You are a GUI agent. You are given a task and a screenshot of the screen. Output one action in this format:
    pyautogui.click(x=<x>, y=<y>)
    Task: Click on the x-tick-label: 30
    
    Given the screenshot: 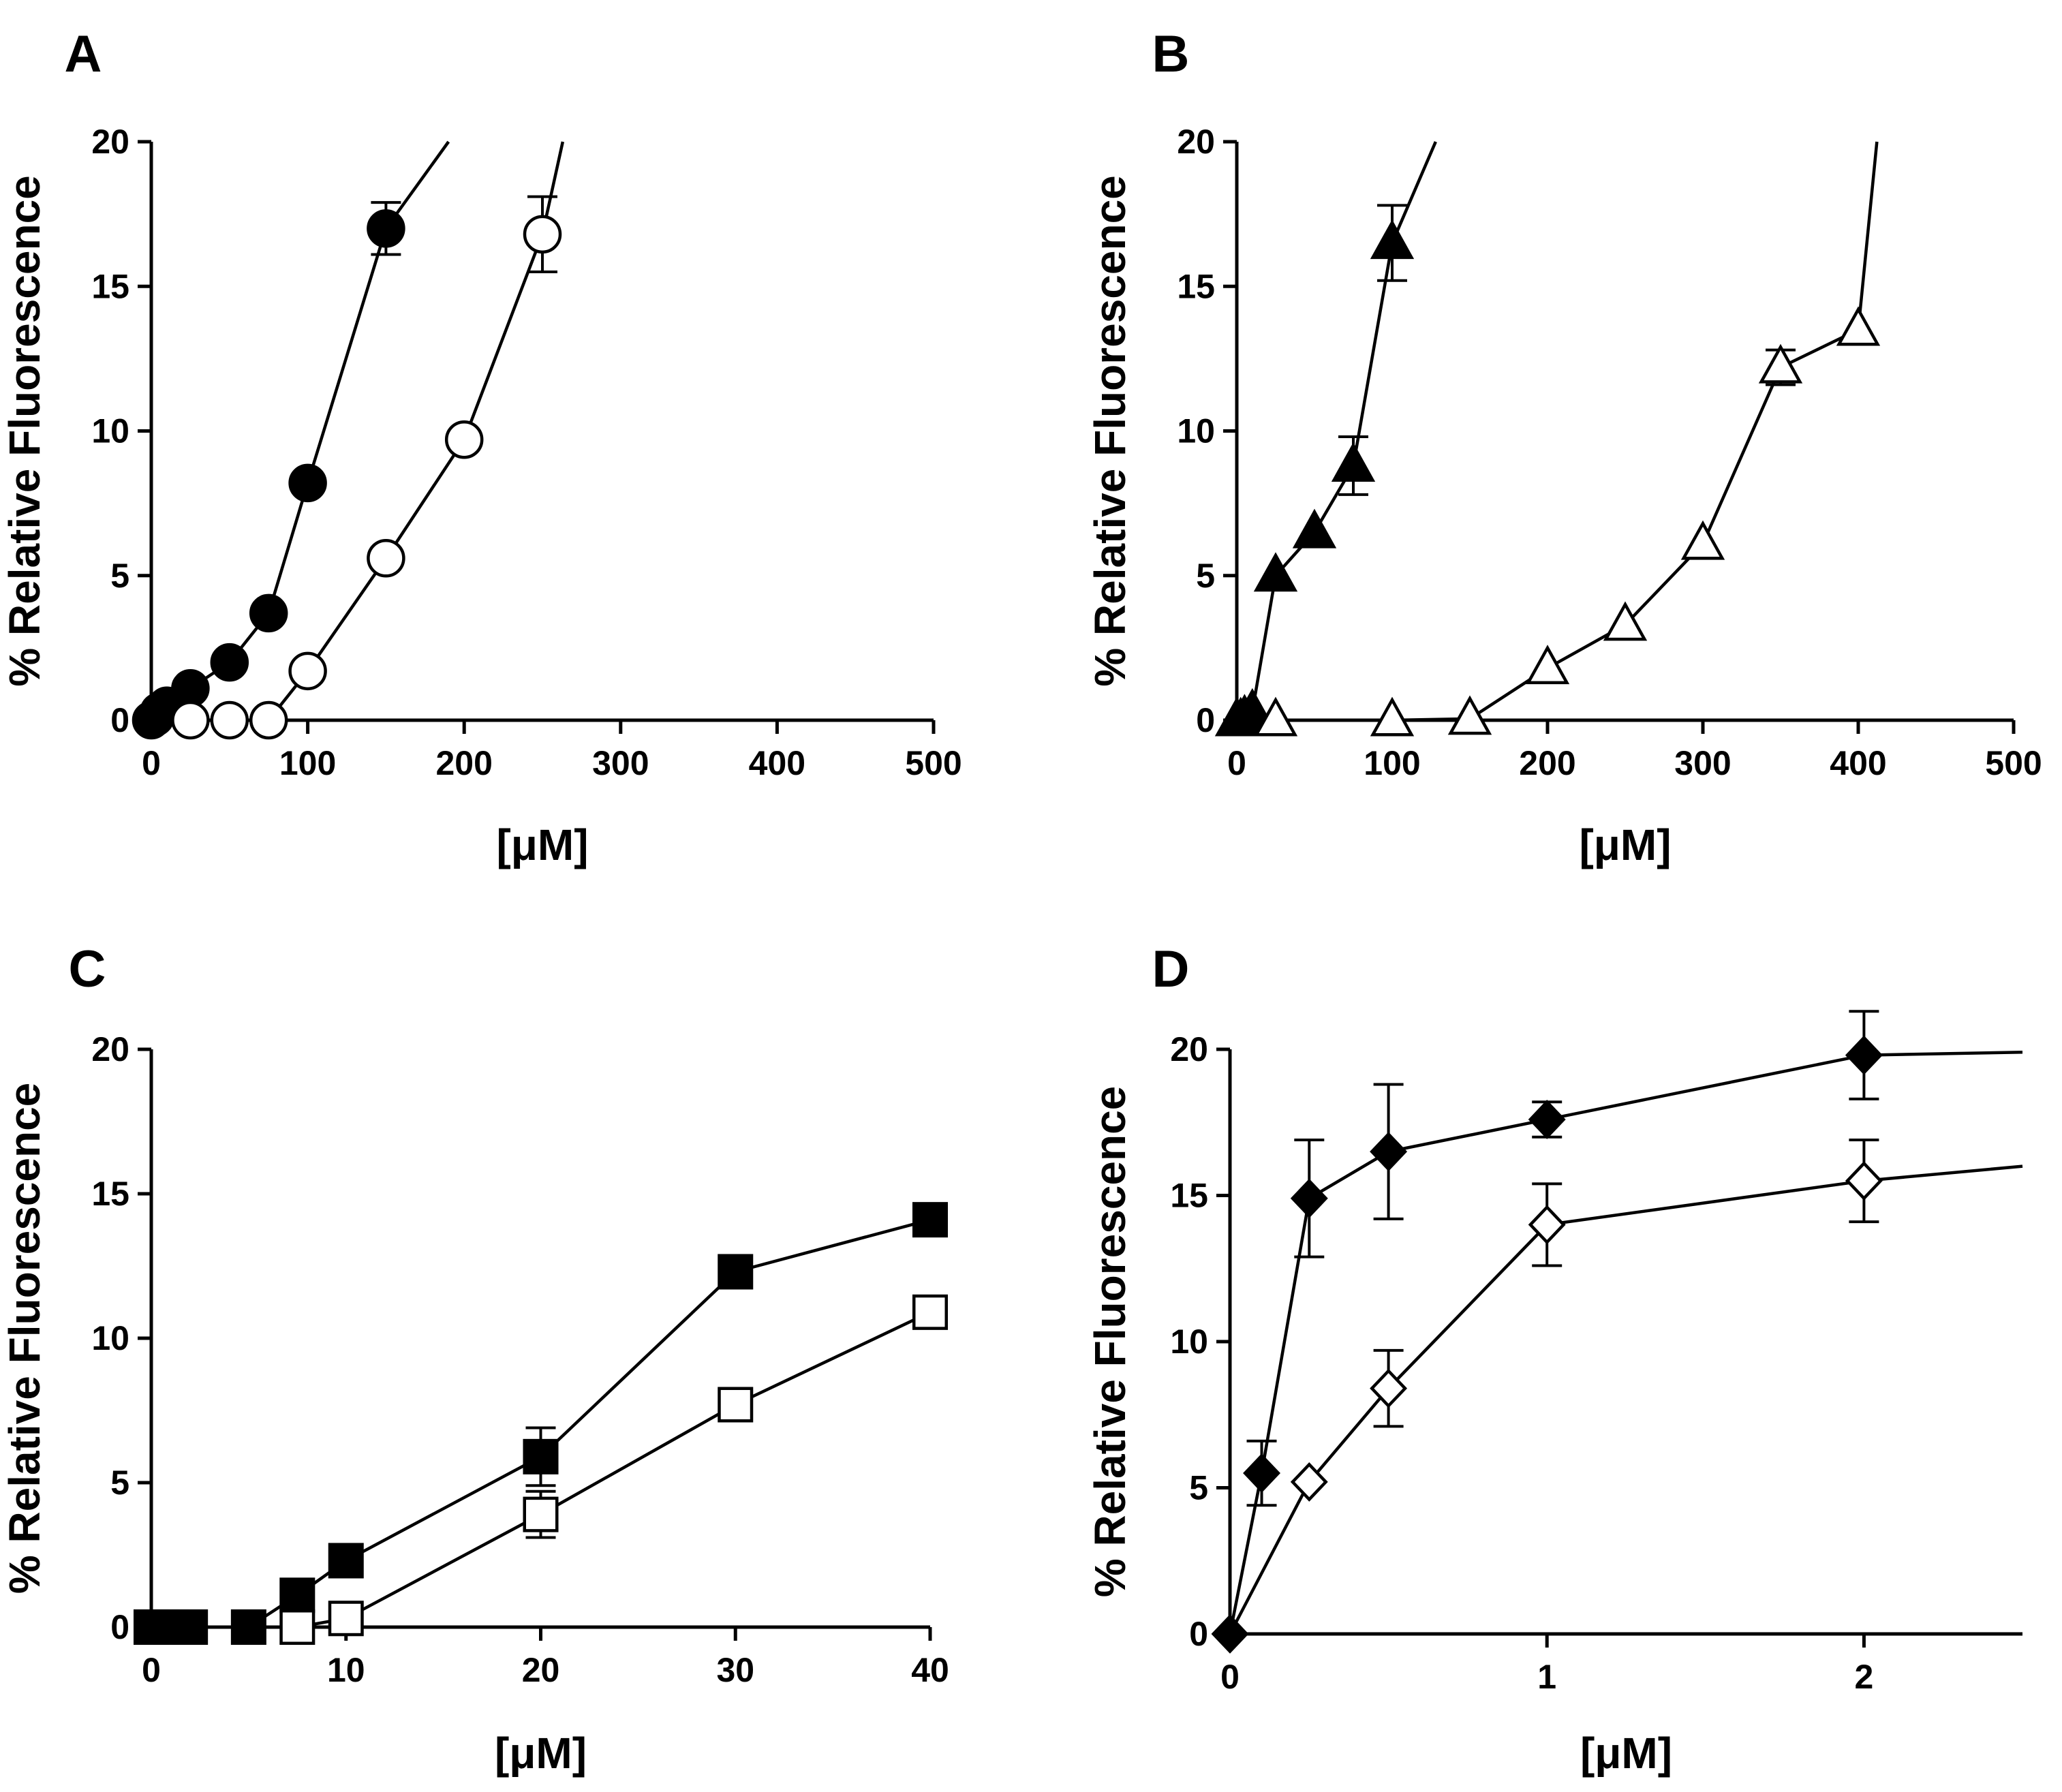 What is the action you would take?
    pyautogui.click(x=735, y=1670)
    